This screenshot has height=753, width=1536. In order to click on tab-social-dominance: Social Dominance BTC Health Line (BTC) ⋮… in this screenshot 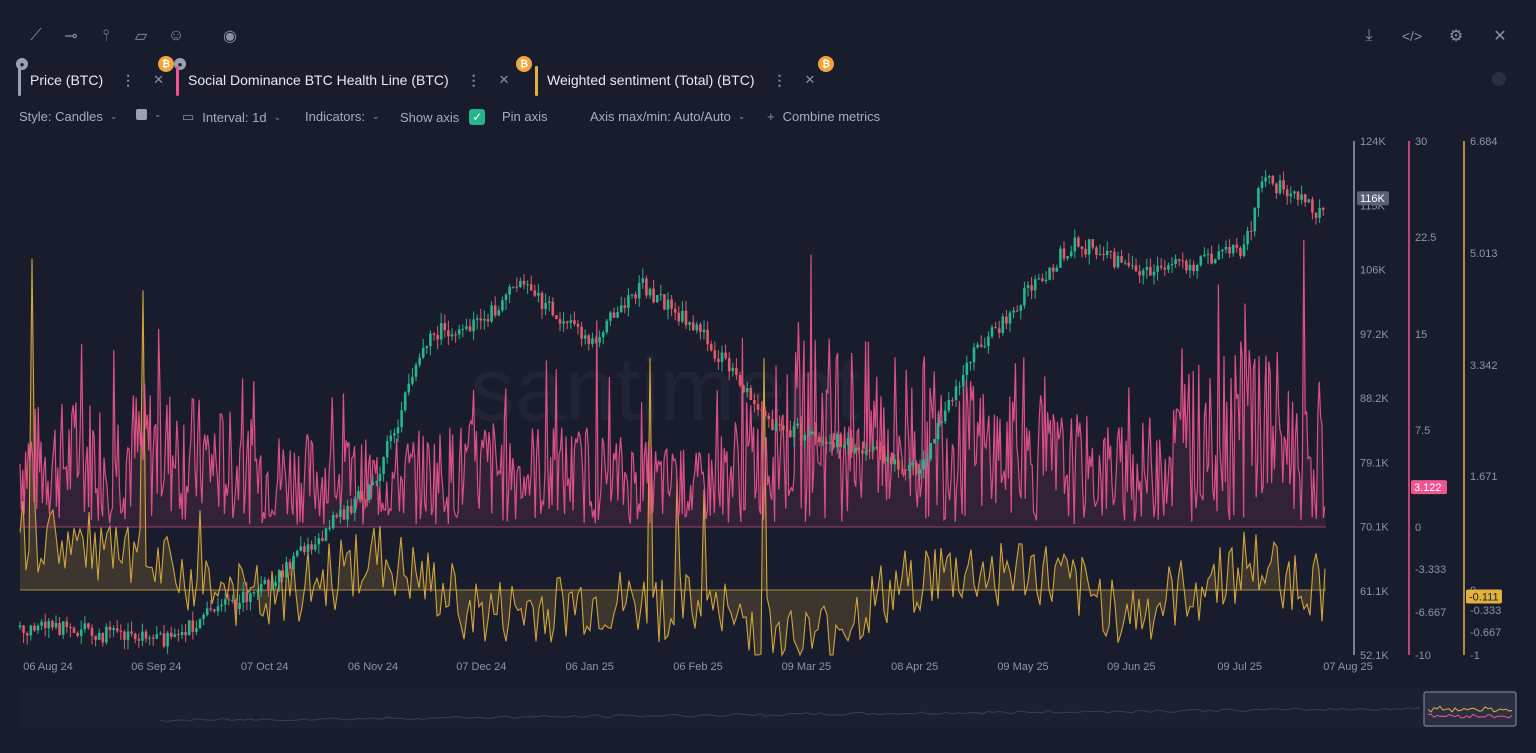, I will do `click(343, 80)`.